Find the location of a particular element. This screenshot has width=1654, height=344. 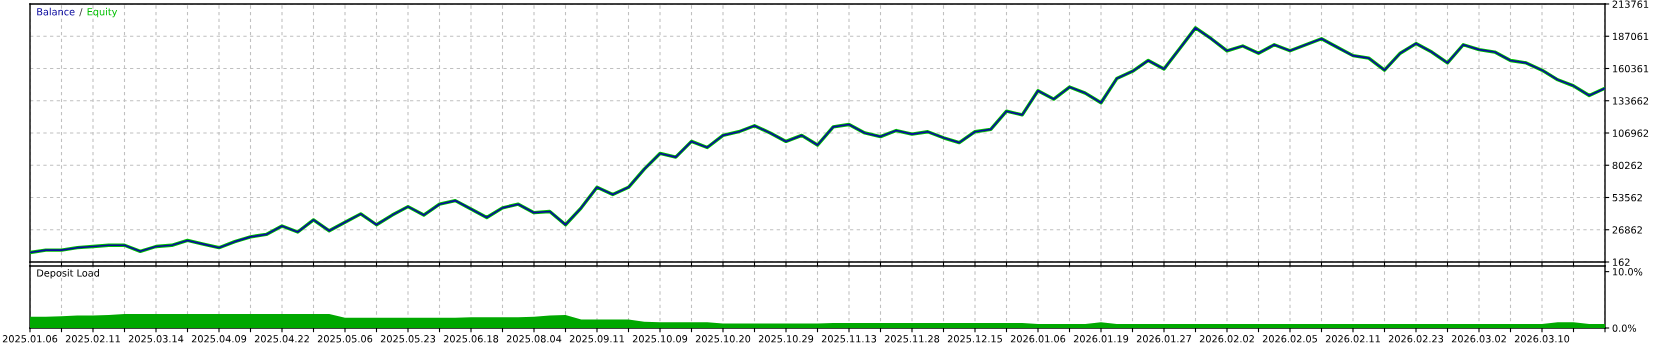

x-tick-label: 2025.09.11 is located at coordinates (596, 339).